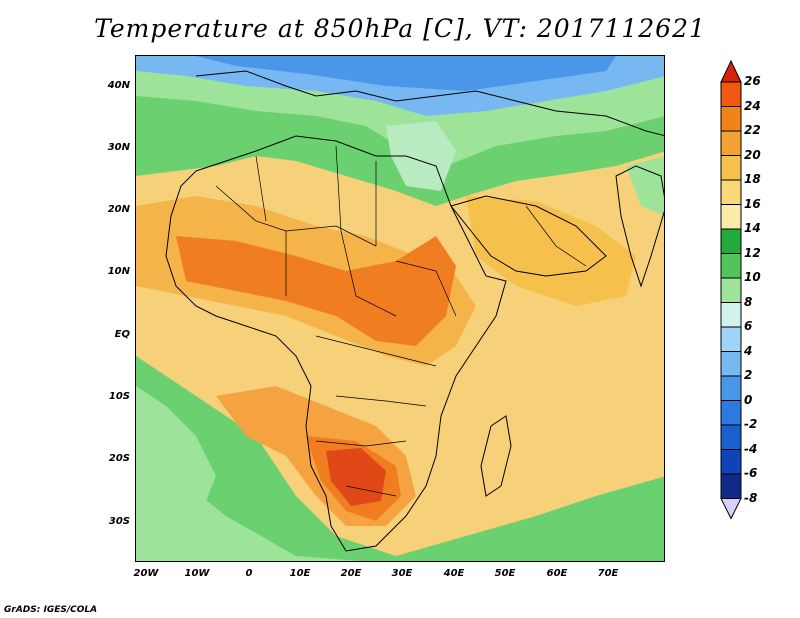  Describe the element at coordinates (752, 228) in the screenshot. I see `colorbar-level-label: 14` at that location.